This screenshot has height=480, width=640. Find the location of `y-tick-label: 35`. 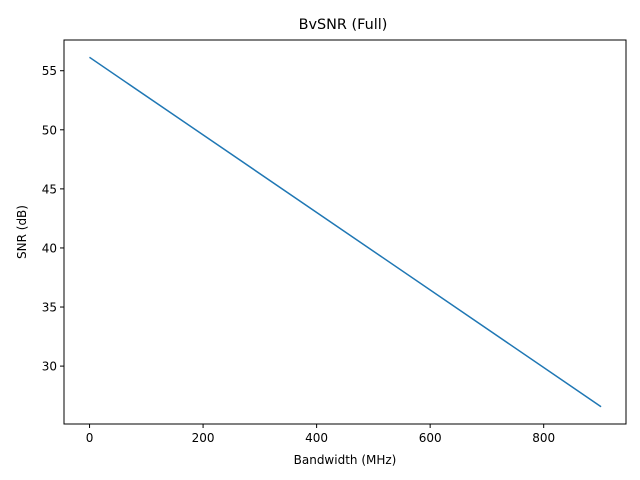

y-tick-label: 35 is located at coordinates (49, 308).